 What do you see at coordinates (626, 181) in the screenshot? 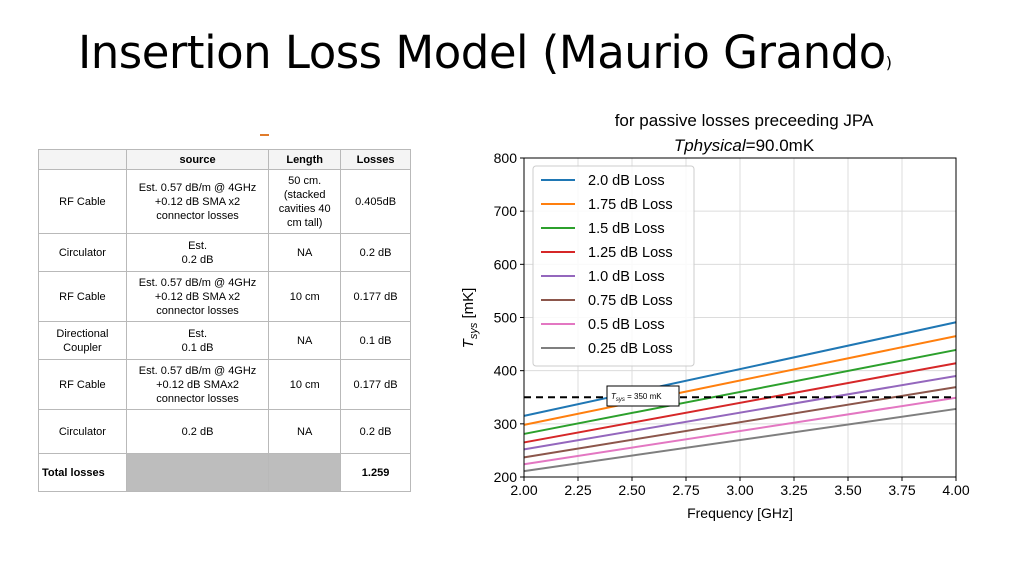
I see `legend-label: 2.0 dB Loss` at bounding box center [626, 181].